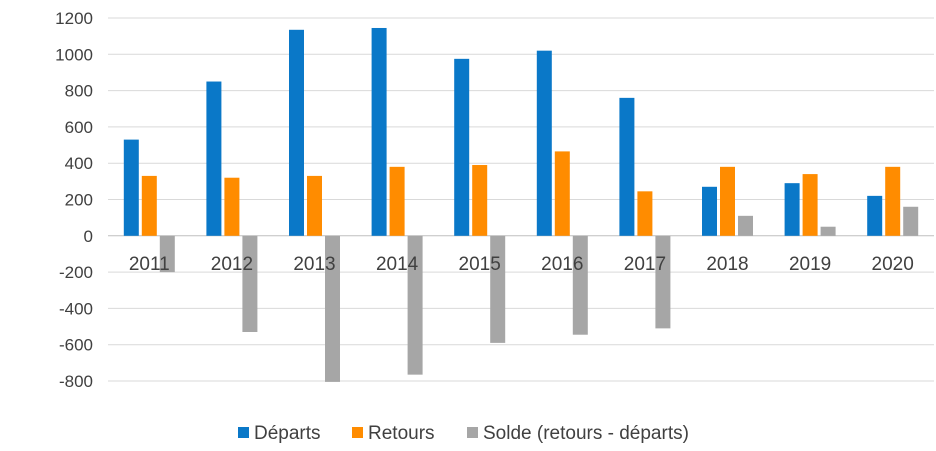  Describe the element at coordinates (893, 264) in the screenshot. I see `x-category-label: 2020` at that location.